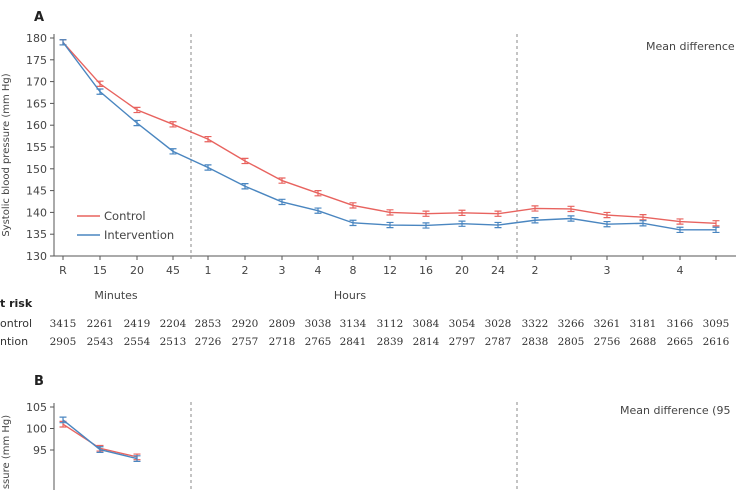  What do you see at coordinates (643, 342) in the screenshot?
I see `at-risk-value: 2688` at bounding box center [643, 342].